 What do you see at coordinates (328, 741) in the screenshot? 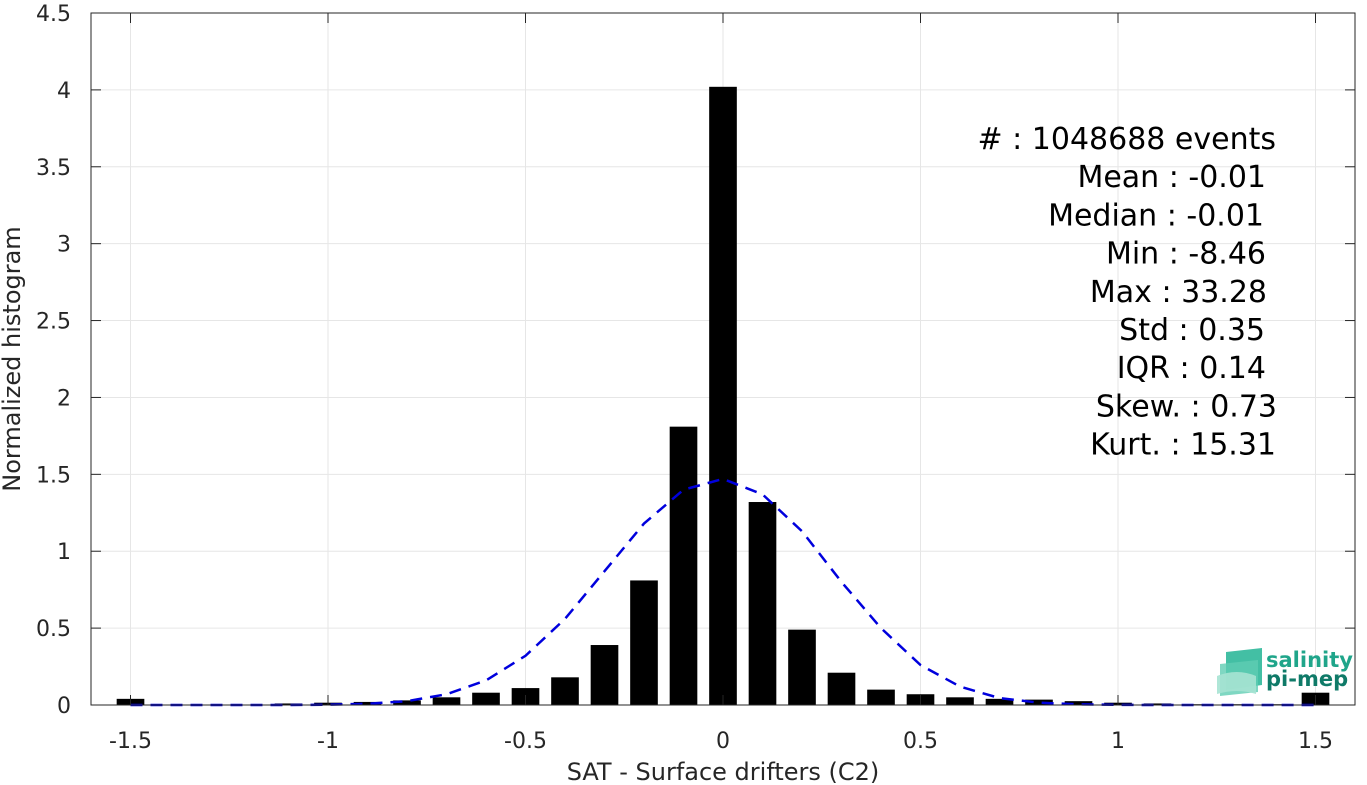
I see `x-tick-label-1: -1` at bounding box center [328, 741].